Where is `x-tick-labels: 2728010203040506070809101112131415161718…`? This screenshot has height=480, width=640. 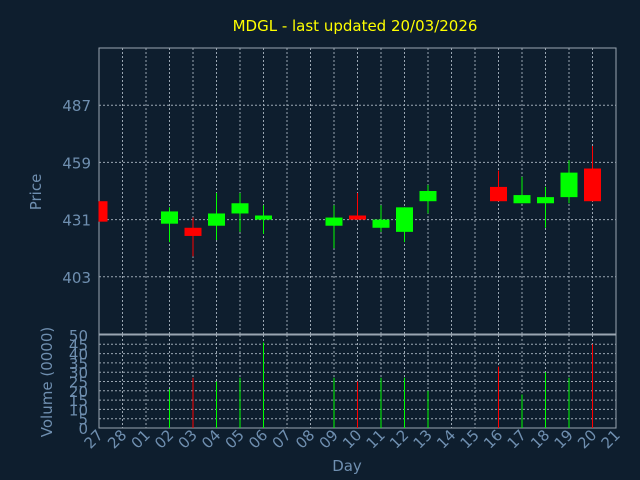 x-tick-labels: 2728010203040506070809101112131415161718… is located at coordinates (352, 439).